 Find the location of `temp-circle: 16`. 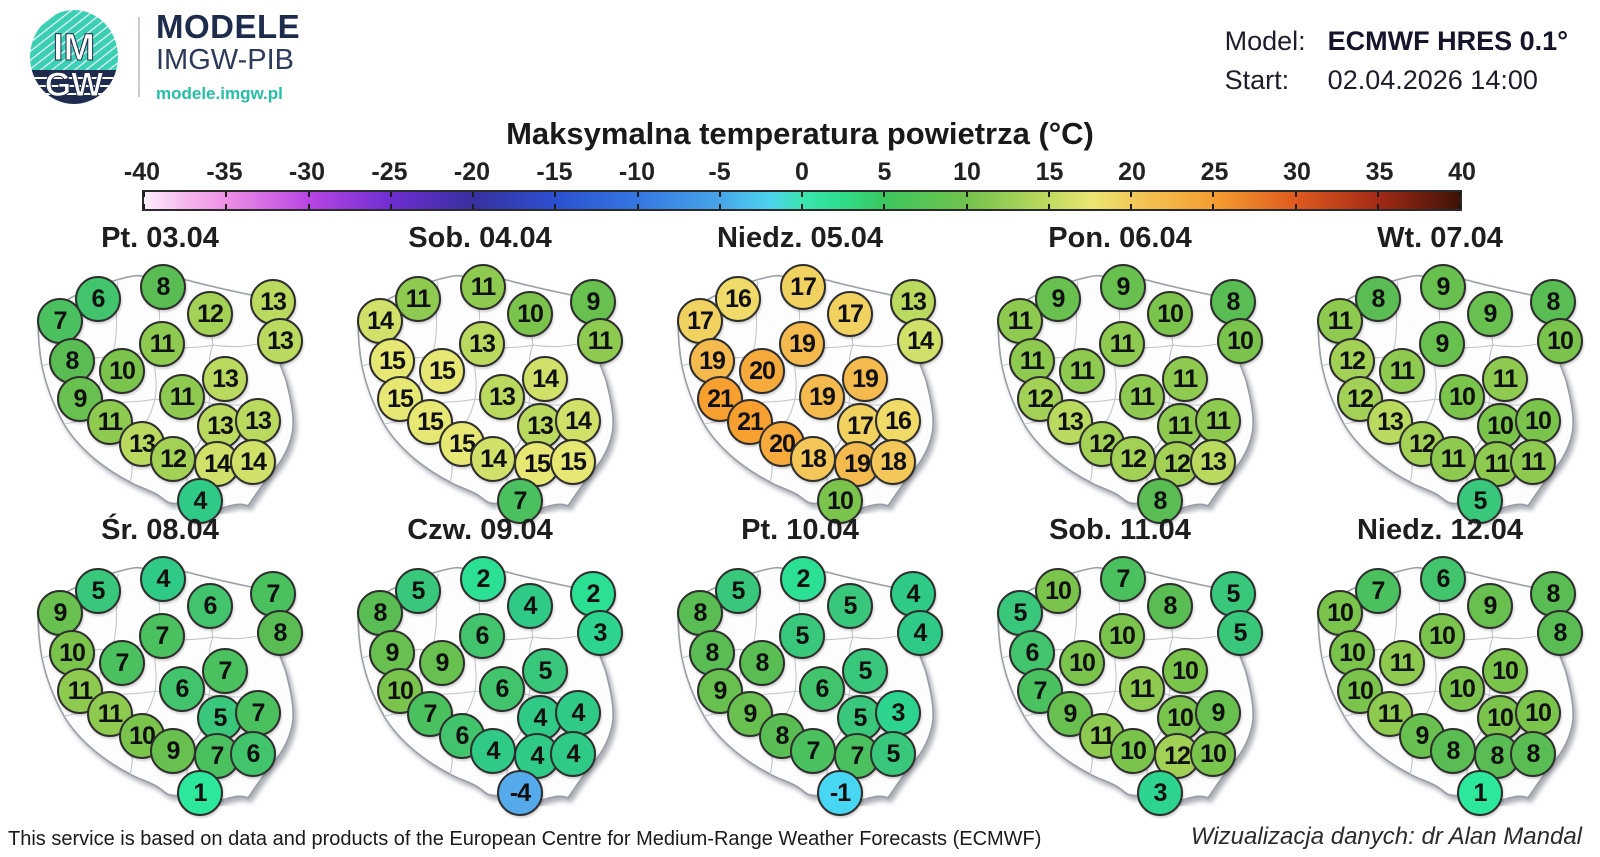

temp-circle: 16 is located at coordinates (898, 421).